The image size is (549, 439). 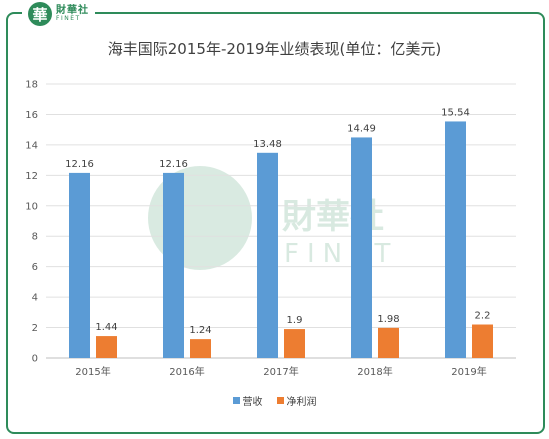 What do you see at coordinates (274, 400) in the screenshot?
I see `chart-legend: 营收 净利润` at bounding box center [274, 400].